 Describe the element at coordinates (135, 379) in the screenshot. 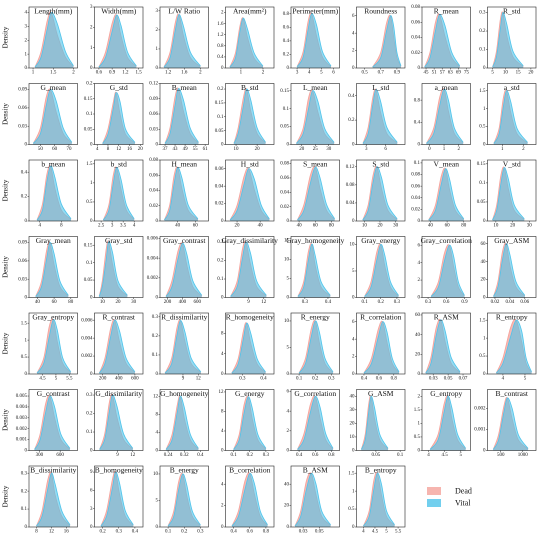

I see `x-tick-label: 600` at that location.